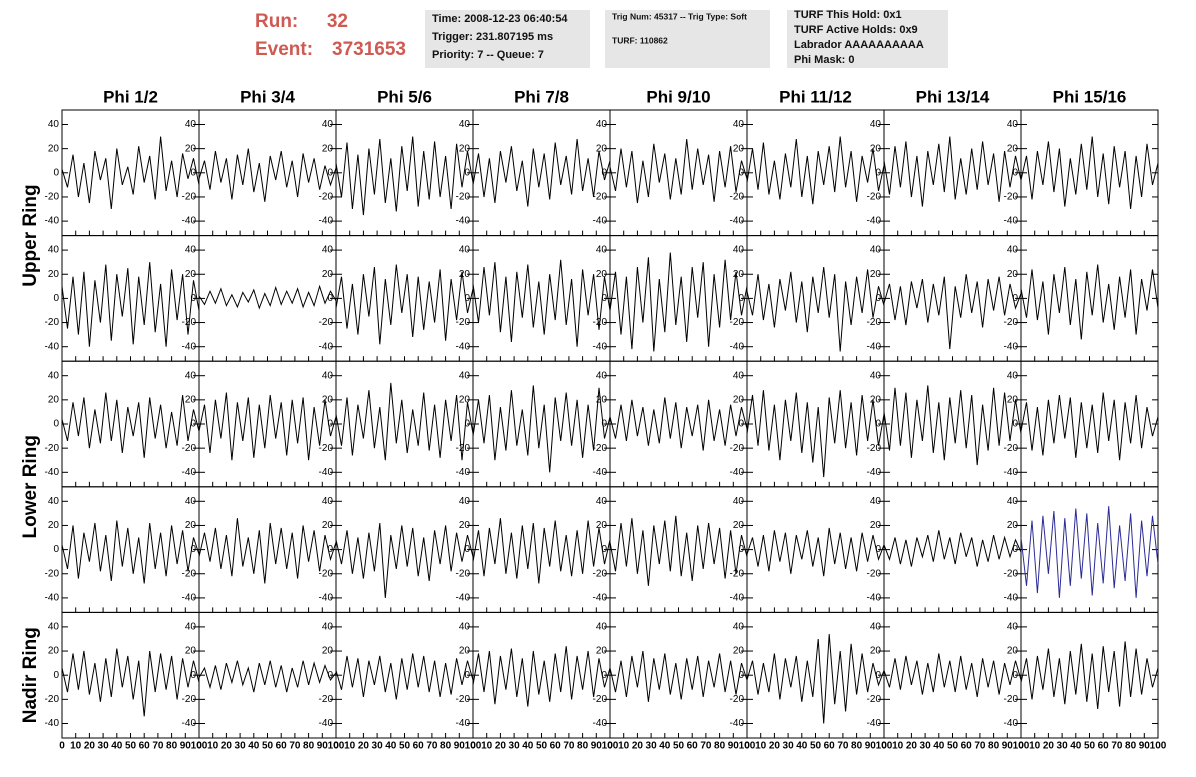 The image size is (1196, 777). What do you see at coordinates (679, 16) in the screenshot?
I see `info-text: Trig Num: 45317 -- Trig Type: Soft` at bounding box center [679, 16].